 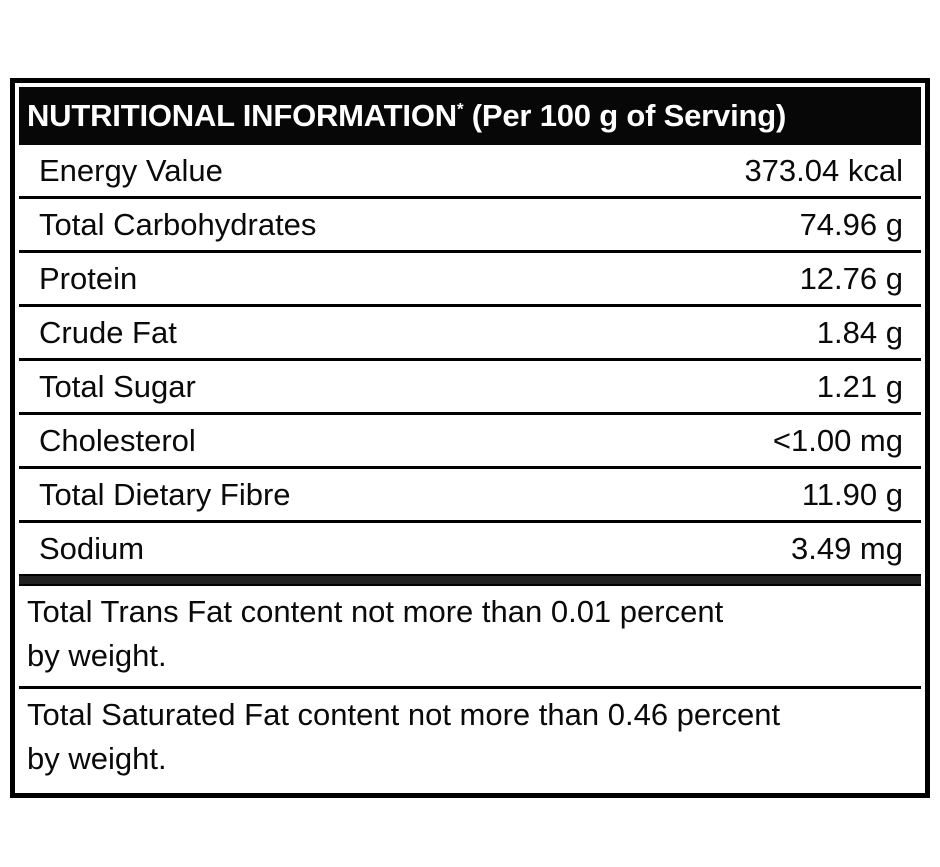 What do you see at coordinates (859, 386) in the screenshot?
I see `nutrient-value: 1.21 g` at bounding box center [859, 386].